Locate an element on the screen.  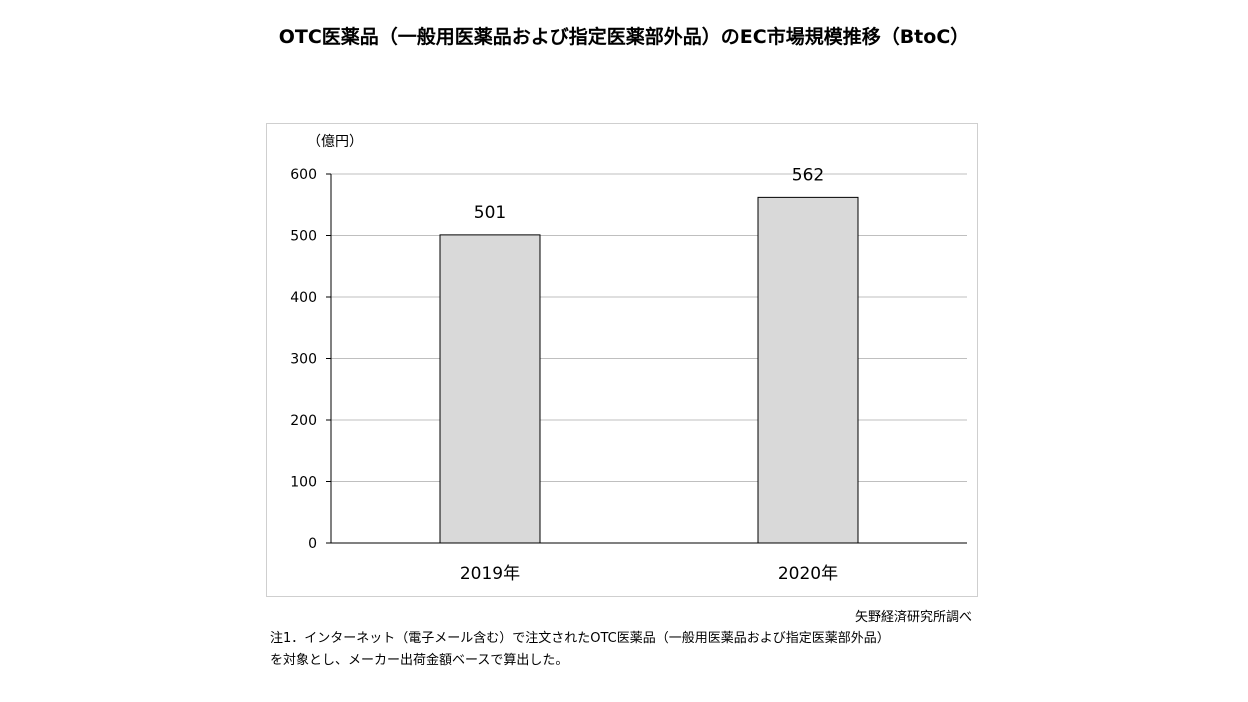
x-tick-label: 2019年 is located at coordinates (490, 574).